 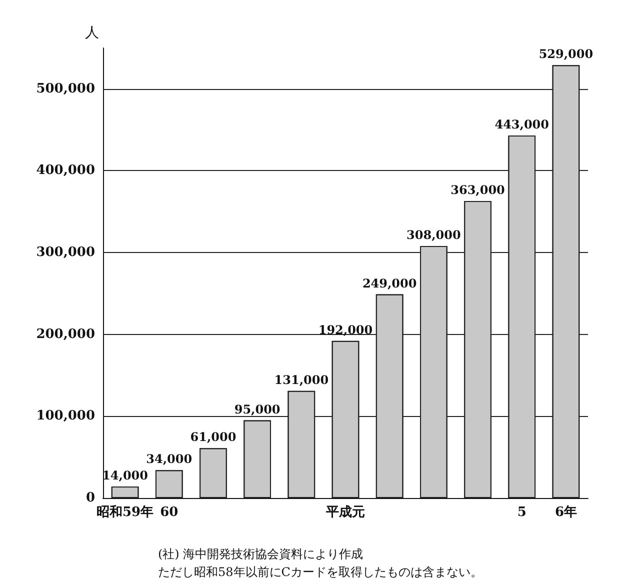 I want to click on y-tick-label: 200,000, so click(x=65, y=334).